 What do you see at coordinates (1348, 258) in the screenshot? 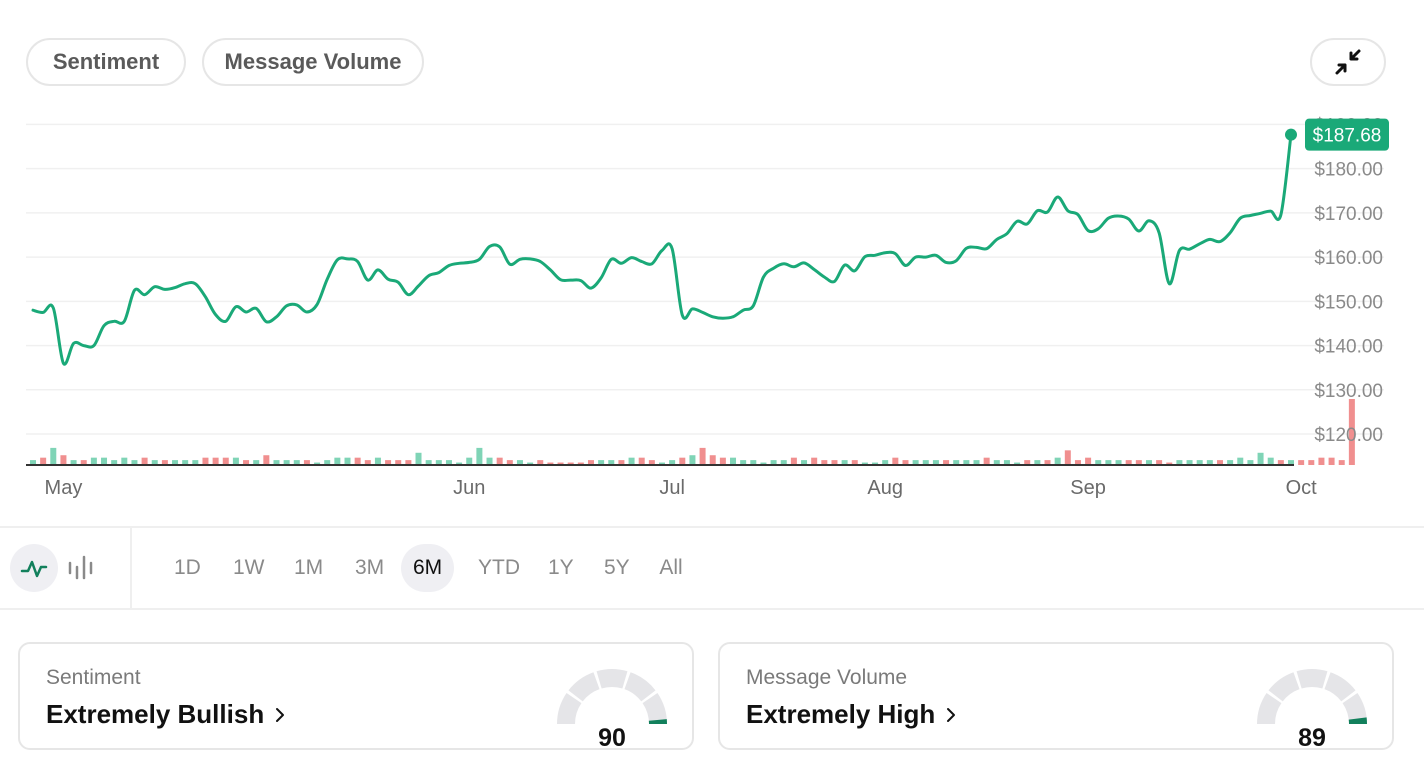
I see `y-tick-label: $160.00` at bounding box center [1348, 258].